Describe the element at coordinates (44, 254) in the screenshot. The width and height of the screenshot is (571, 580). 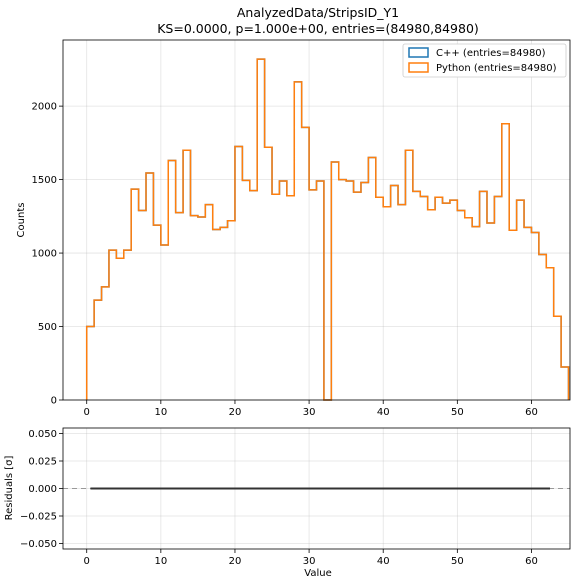
I see `histogram-y-tick-label: 1000` at that location.